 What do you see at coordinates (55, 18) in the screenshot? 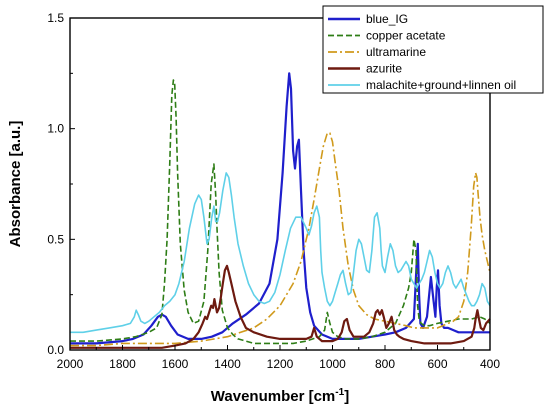
I see `y-tick-label: 1.5` at bounding box center [55, 18].